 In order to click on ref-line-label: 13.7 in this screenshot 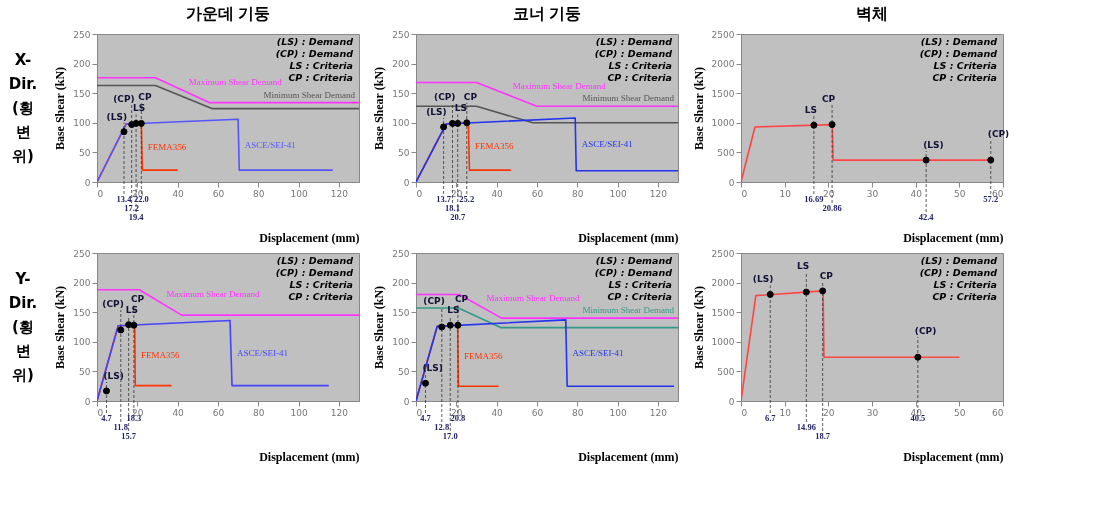, I will do `click(444, 199)`.